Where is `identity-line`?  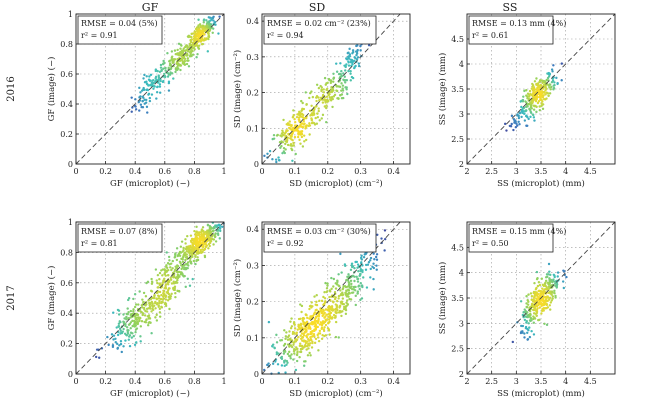
identity-line is located at coordinates (150, 89).